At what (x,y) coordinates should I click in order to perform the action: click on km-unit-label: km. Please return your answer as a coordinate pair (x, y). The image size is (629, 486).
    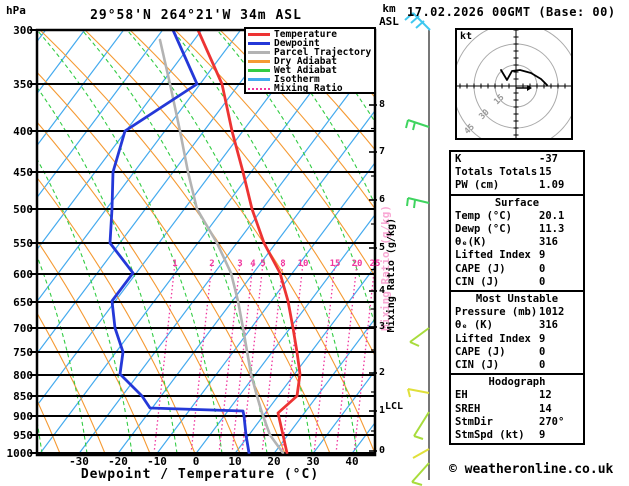
    Looking at the image, I should click on (389, 8).